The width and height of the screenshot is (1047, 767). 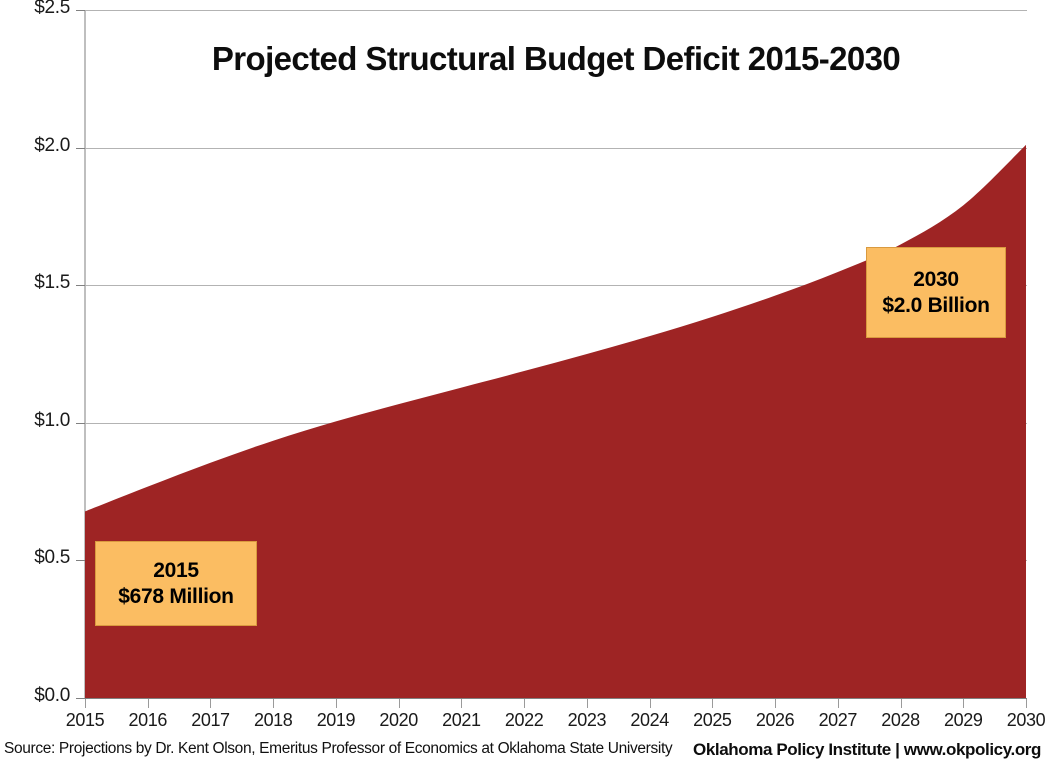 What do you see at coordinates (210, 720) in the screenshot?
I see `x-tick-label: 2017` at bounding box center [210, 720].